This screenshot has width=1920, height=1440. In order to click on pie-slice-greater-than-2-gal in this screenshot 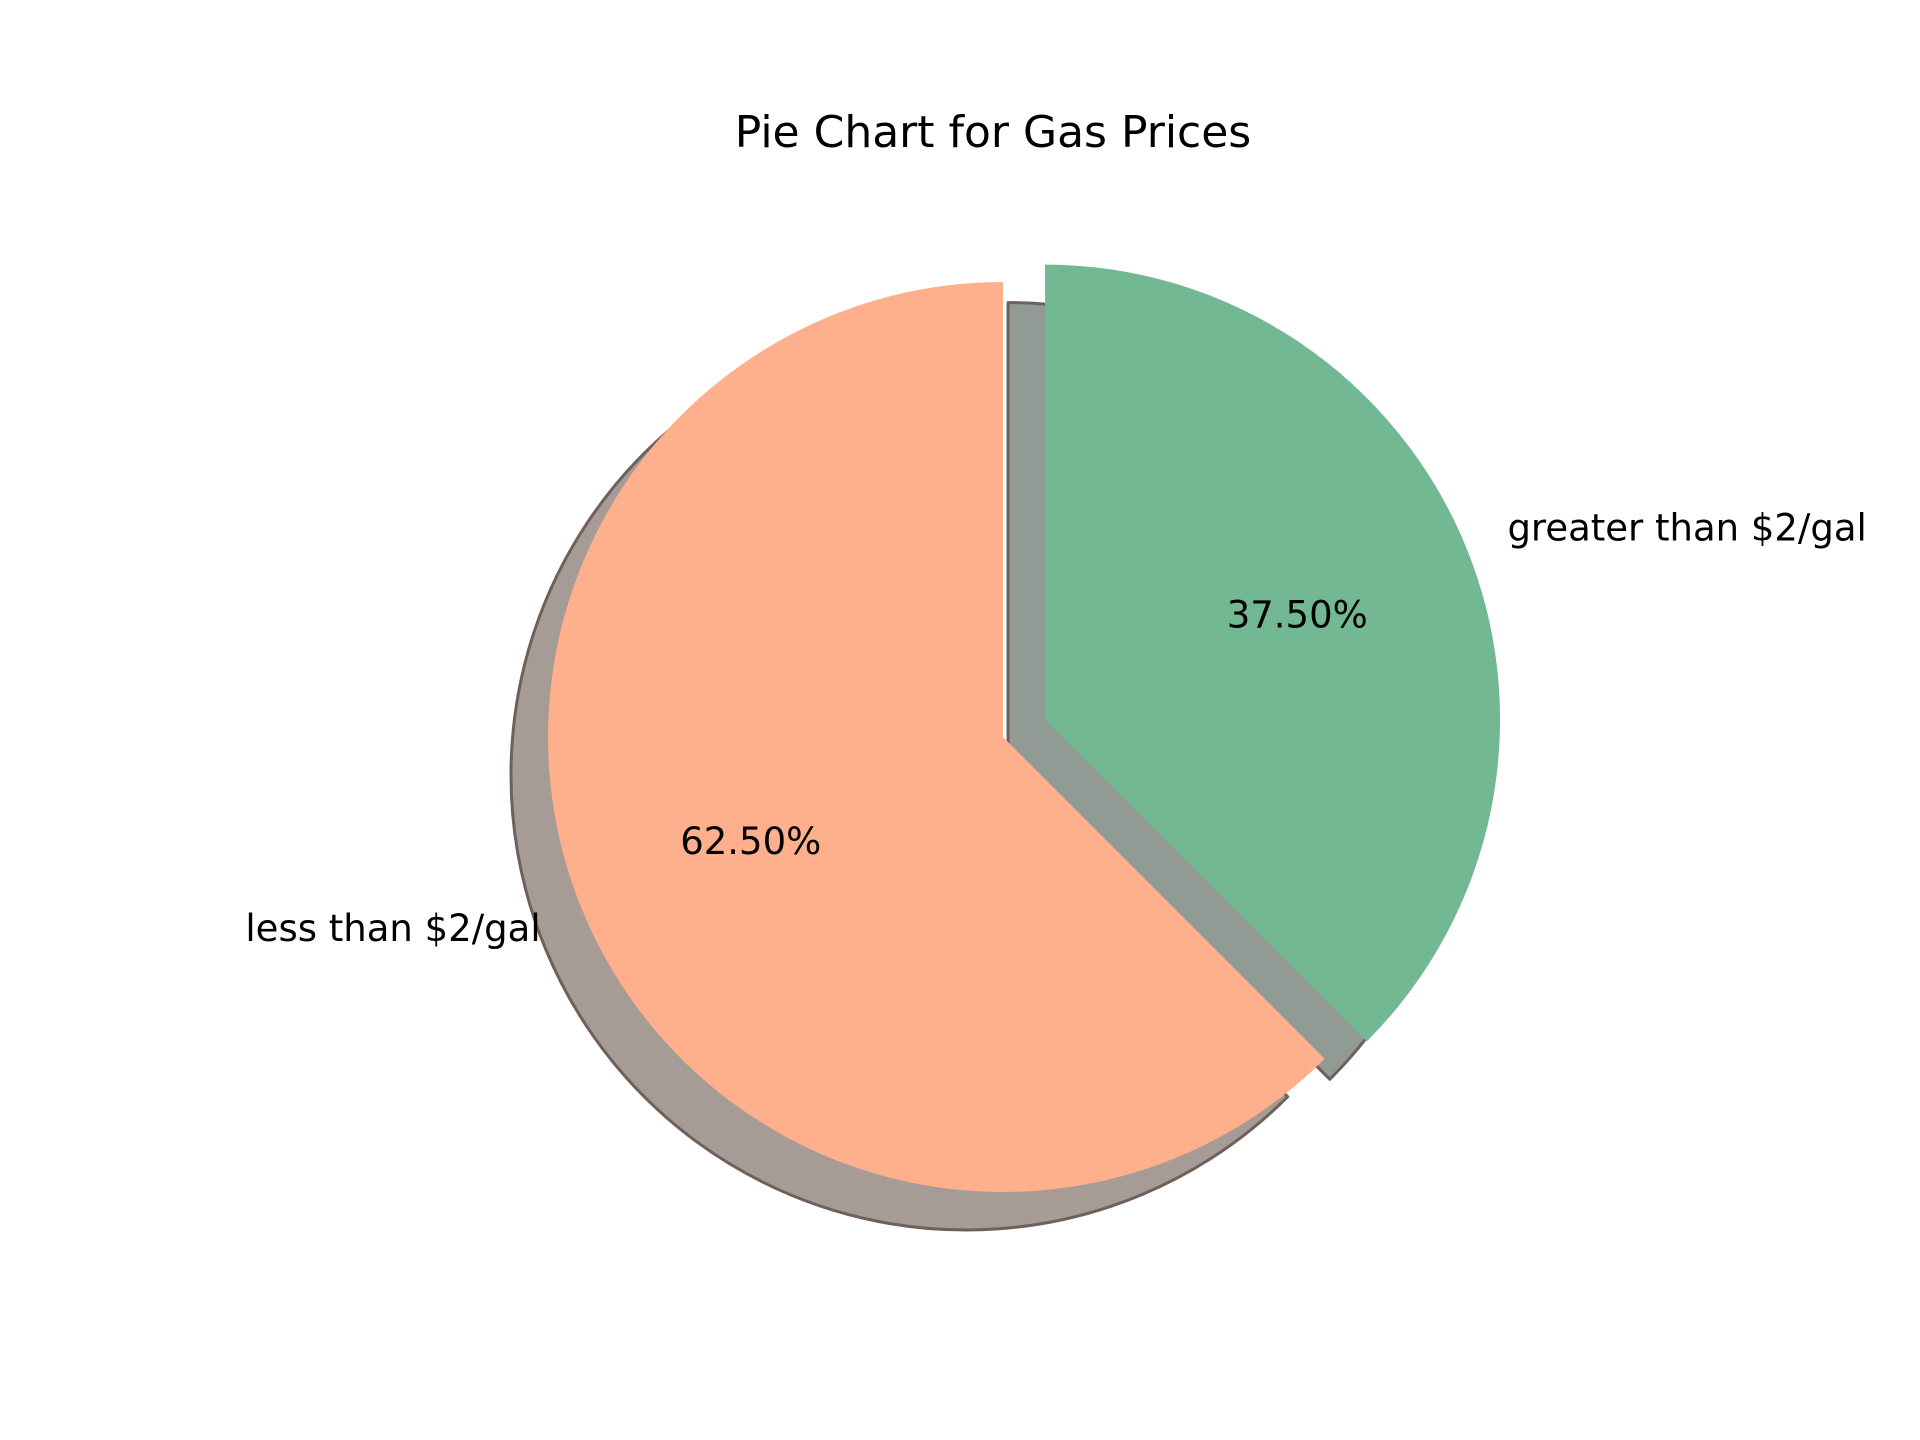, I will do `click(1273, 653)`.